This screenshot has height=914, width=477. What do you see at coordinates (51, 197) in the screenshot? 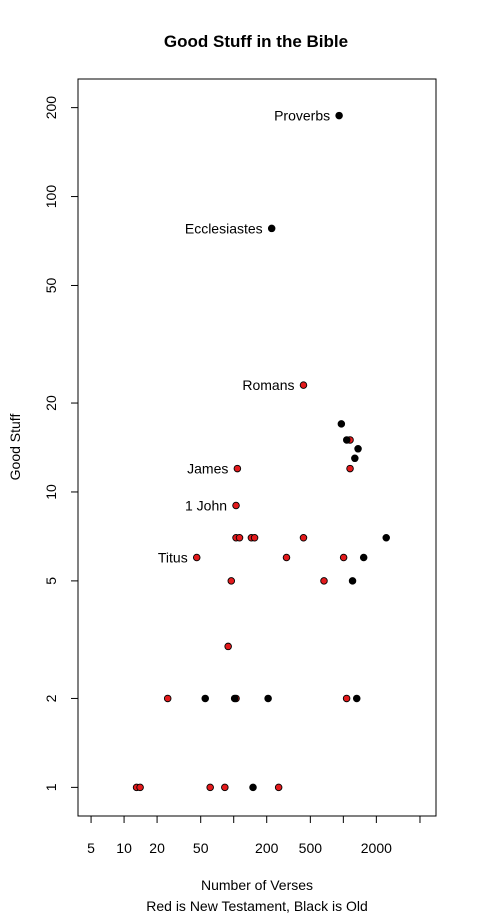
I see `y-tick-label: 100` at bounding box center [51, 197].